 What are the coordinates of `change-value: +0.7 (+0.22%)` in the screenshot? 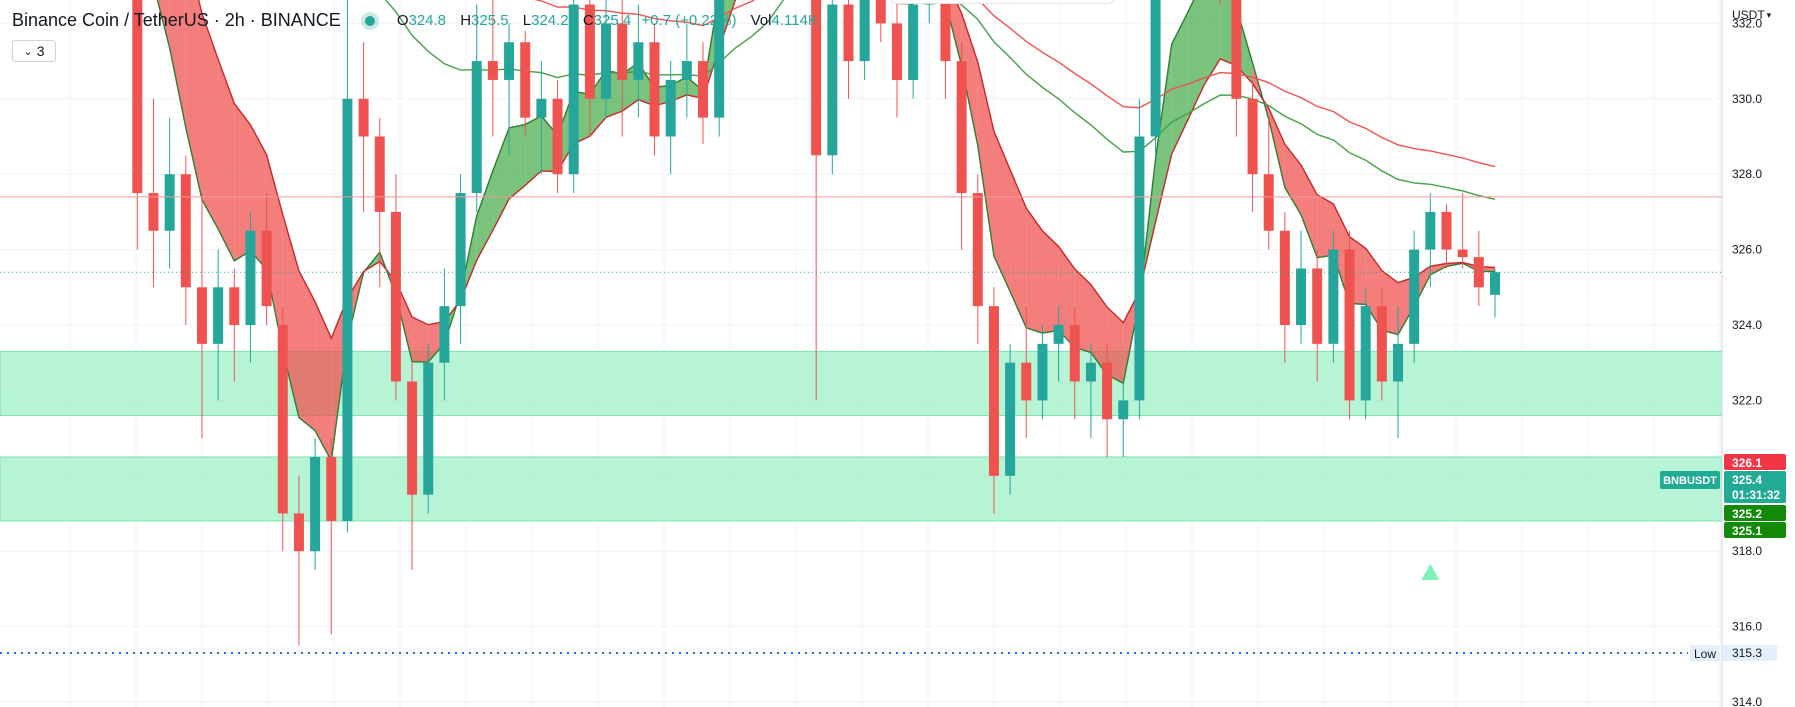 It's located at (689, 20).